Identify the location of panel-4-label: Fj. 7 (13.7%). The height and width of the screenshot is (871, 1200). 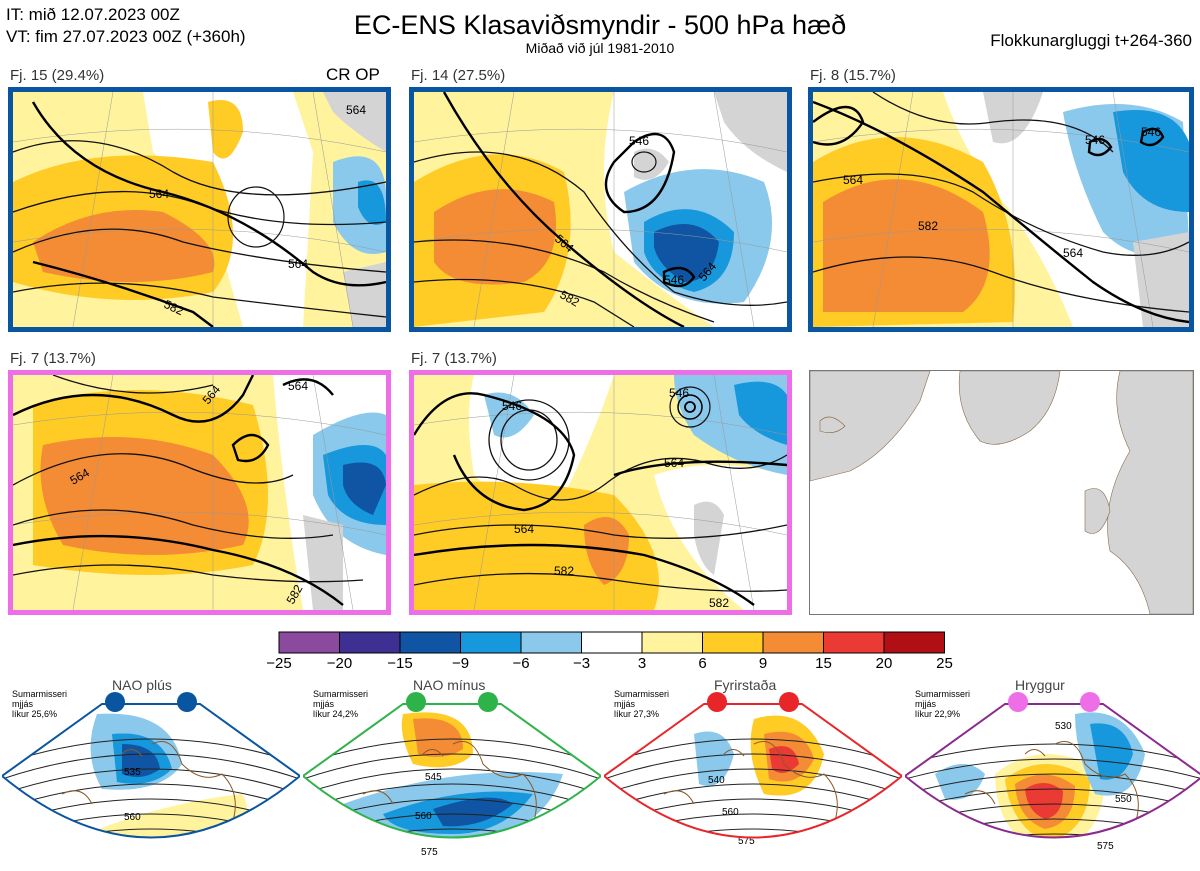
(53, 358).